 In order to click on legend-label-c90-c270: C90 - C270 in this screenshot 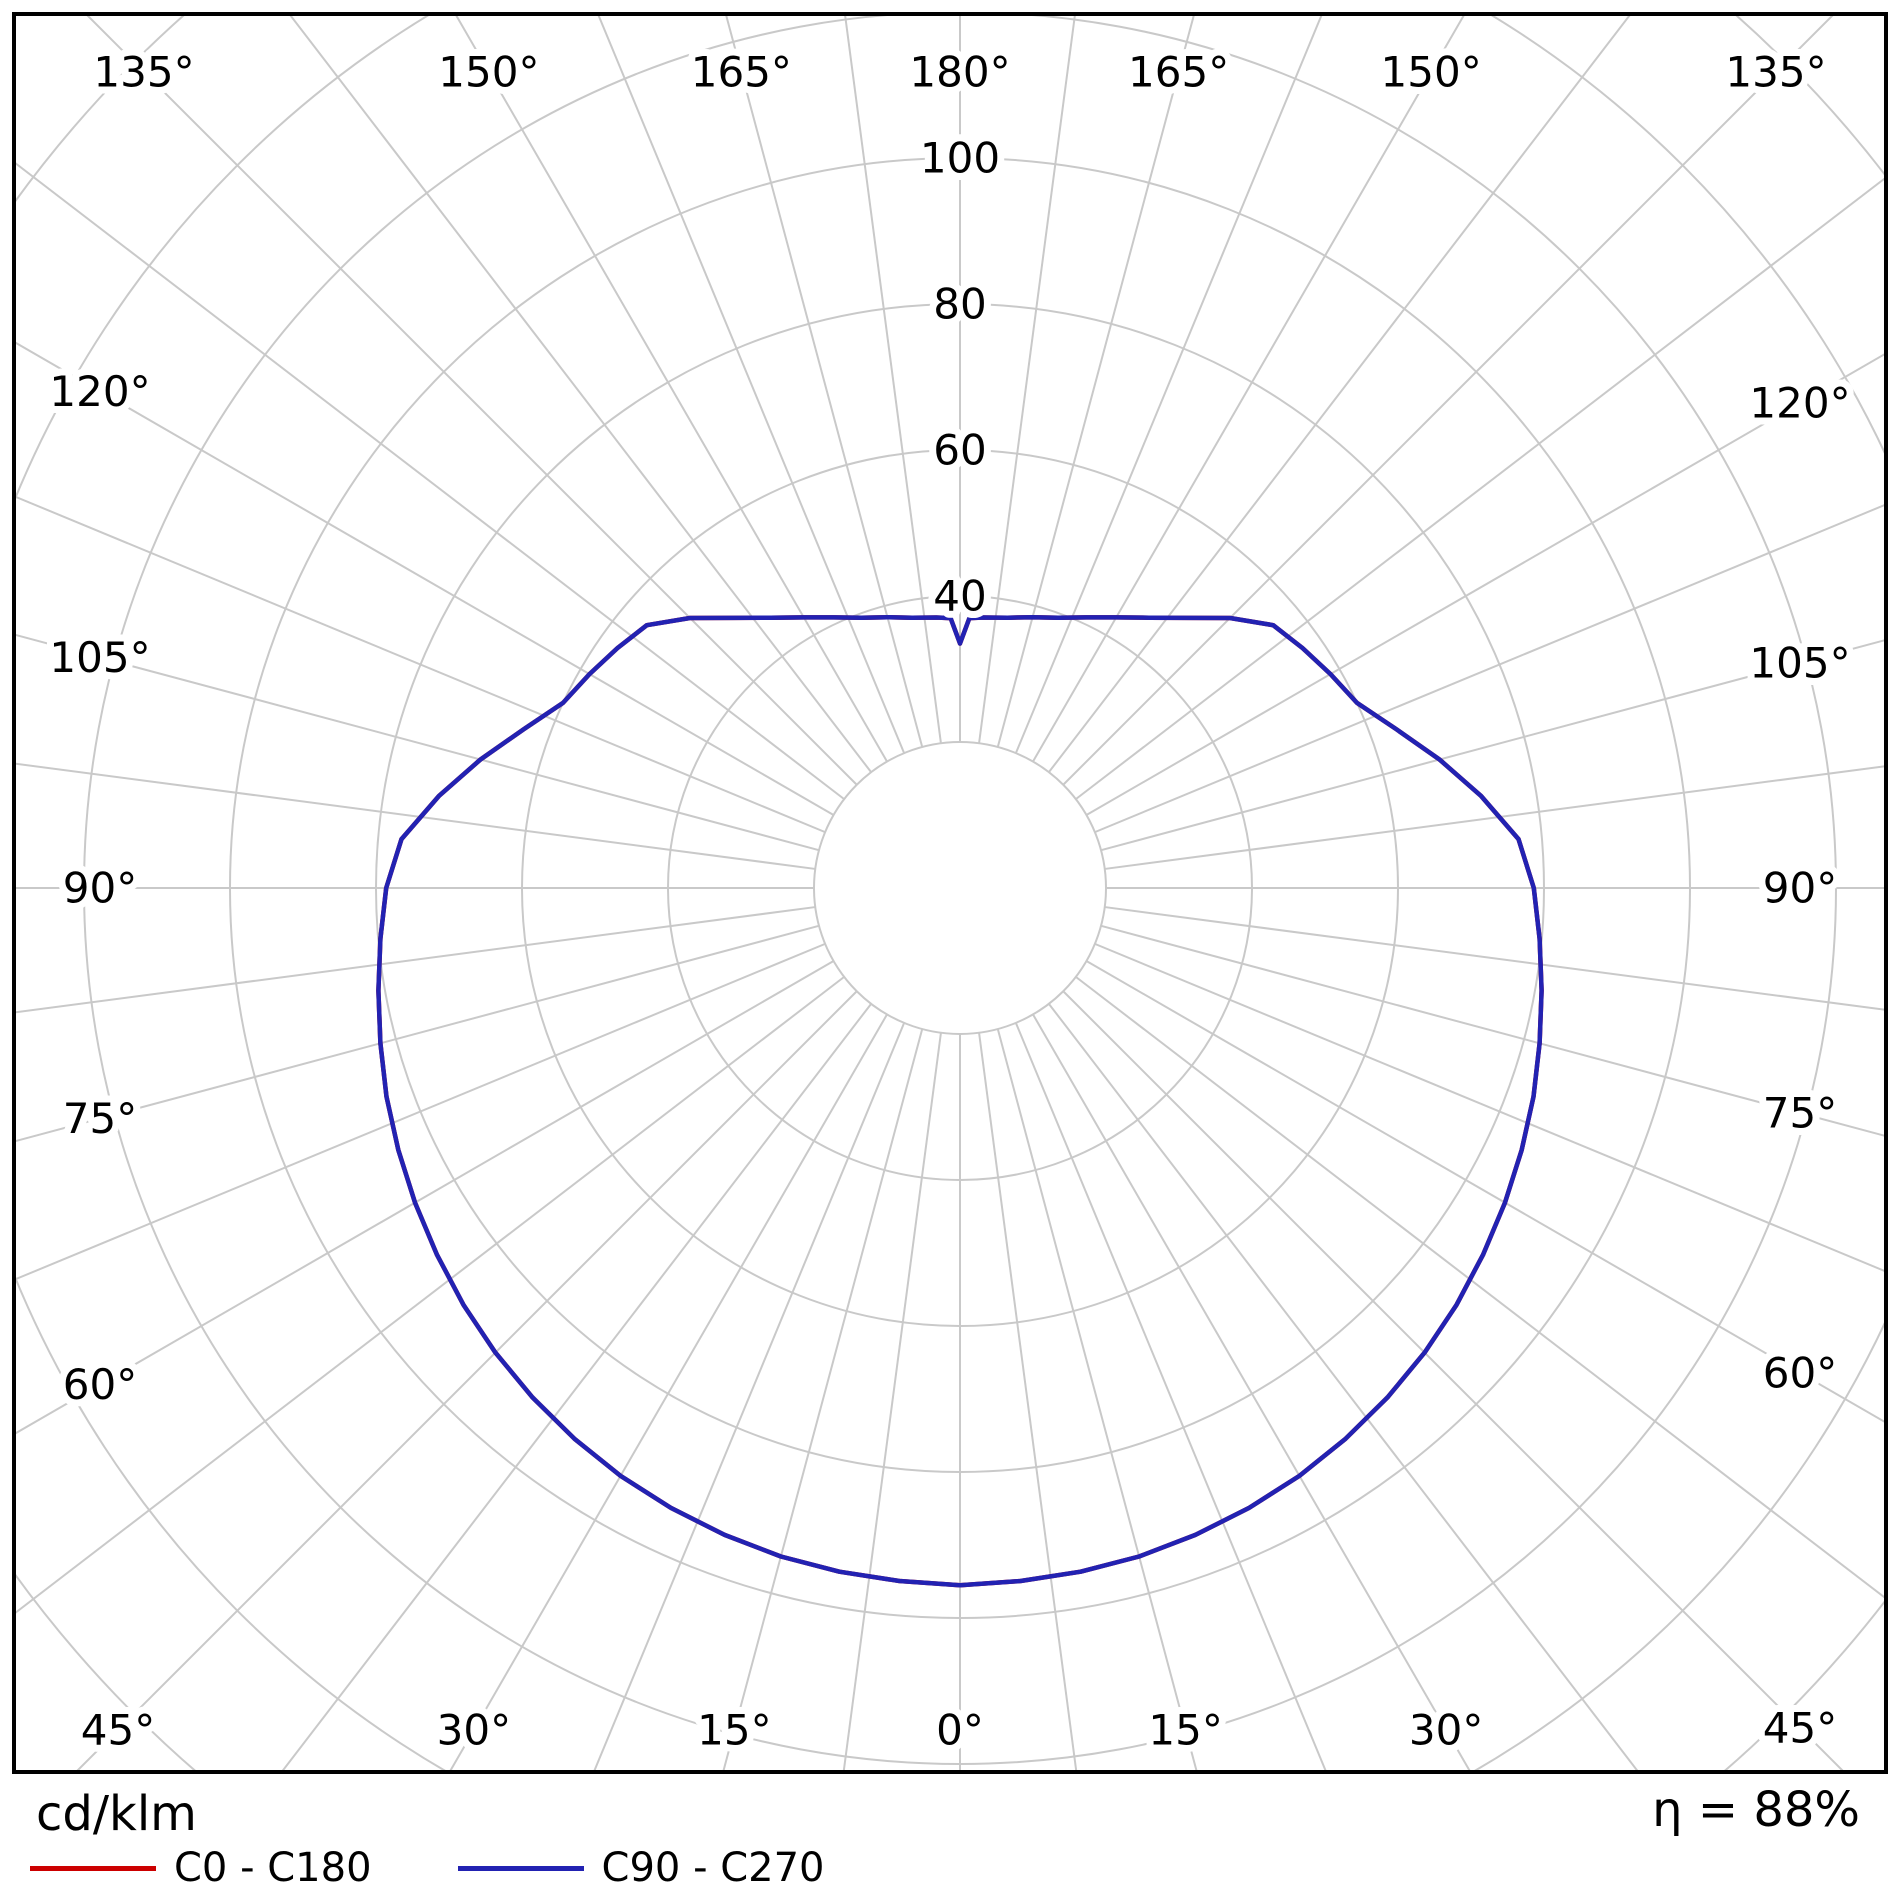, I will do `click(713, 1868)`.